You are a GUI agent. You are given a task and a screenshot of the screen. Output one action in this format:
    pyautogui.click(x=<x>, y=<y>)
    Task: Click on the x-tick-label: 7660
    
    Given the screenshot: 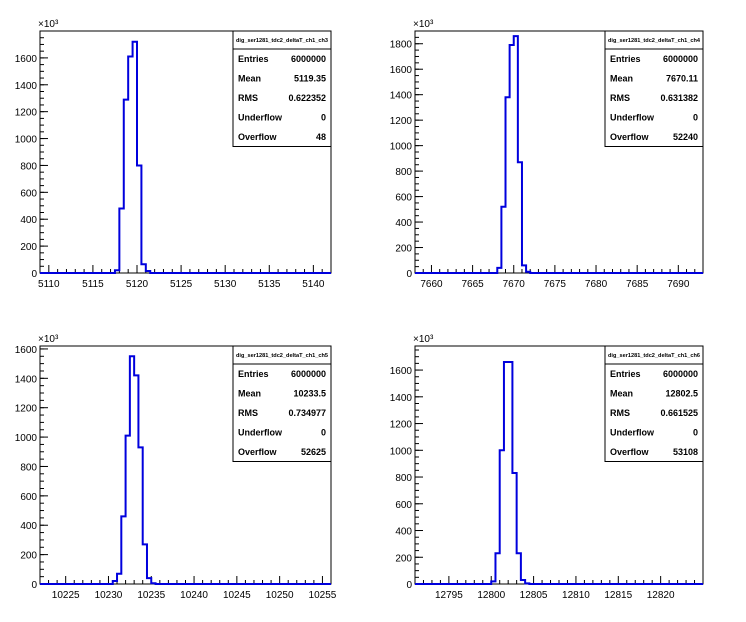 What is the action you would take?
    pyautogui.click(x=431, y=284)
    